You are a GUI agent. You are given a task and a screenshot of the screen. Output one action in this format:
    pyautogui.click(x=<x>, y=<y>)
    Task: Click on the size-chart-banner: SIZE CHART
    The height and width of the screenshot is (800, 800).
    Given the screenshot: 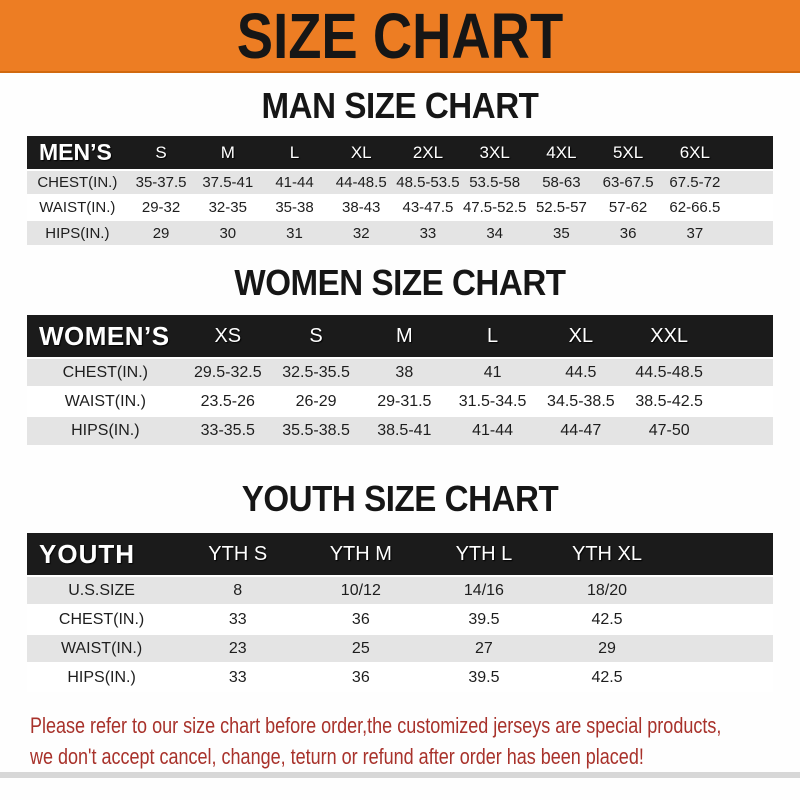 What is the action you would take?
    pyautogui.click(x=400, y=36)
    